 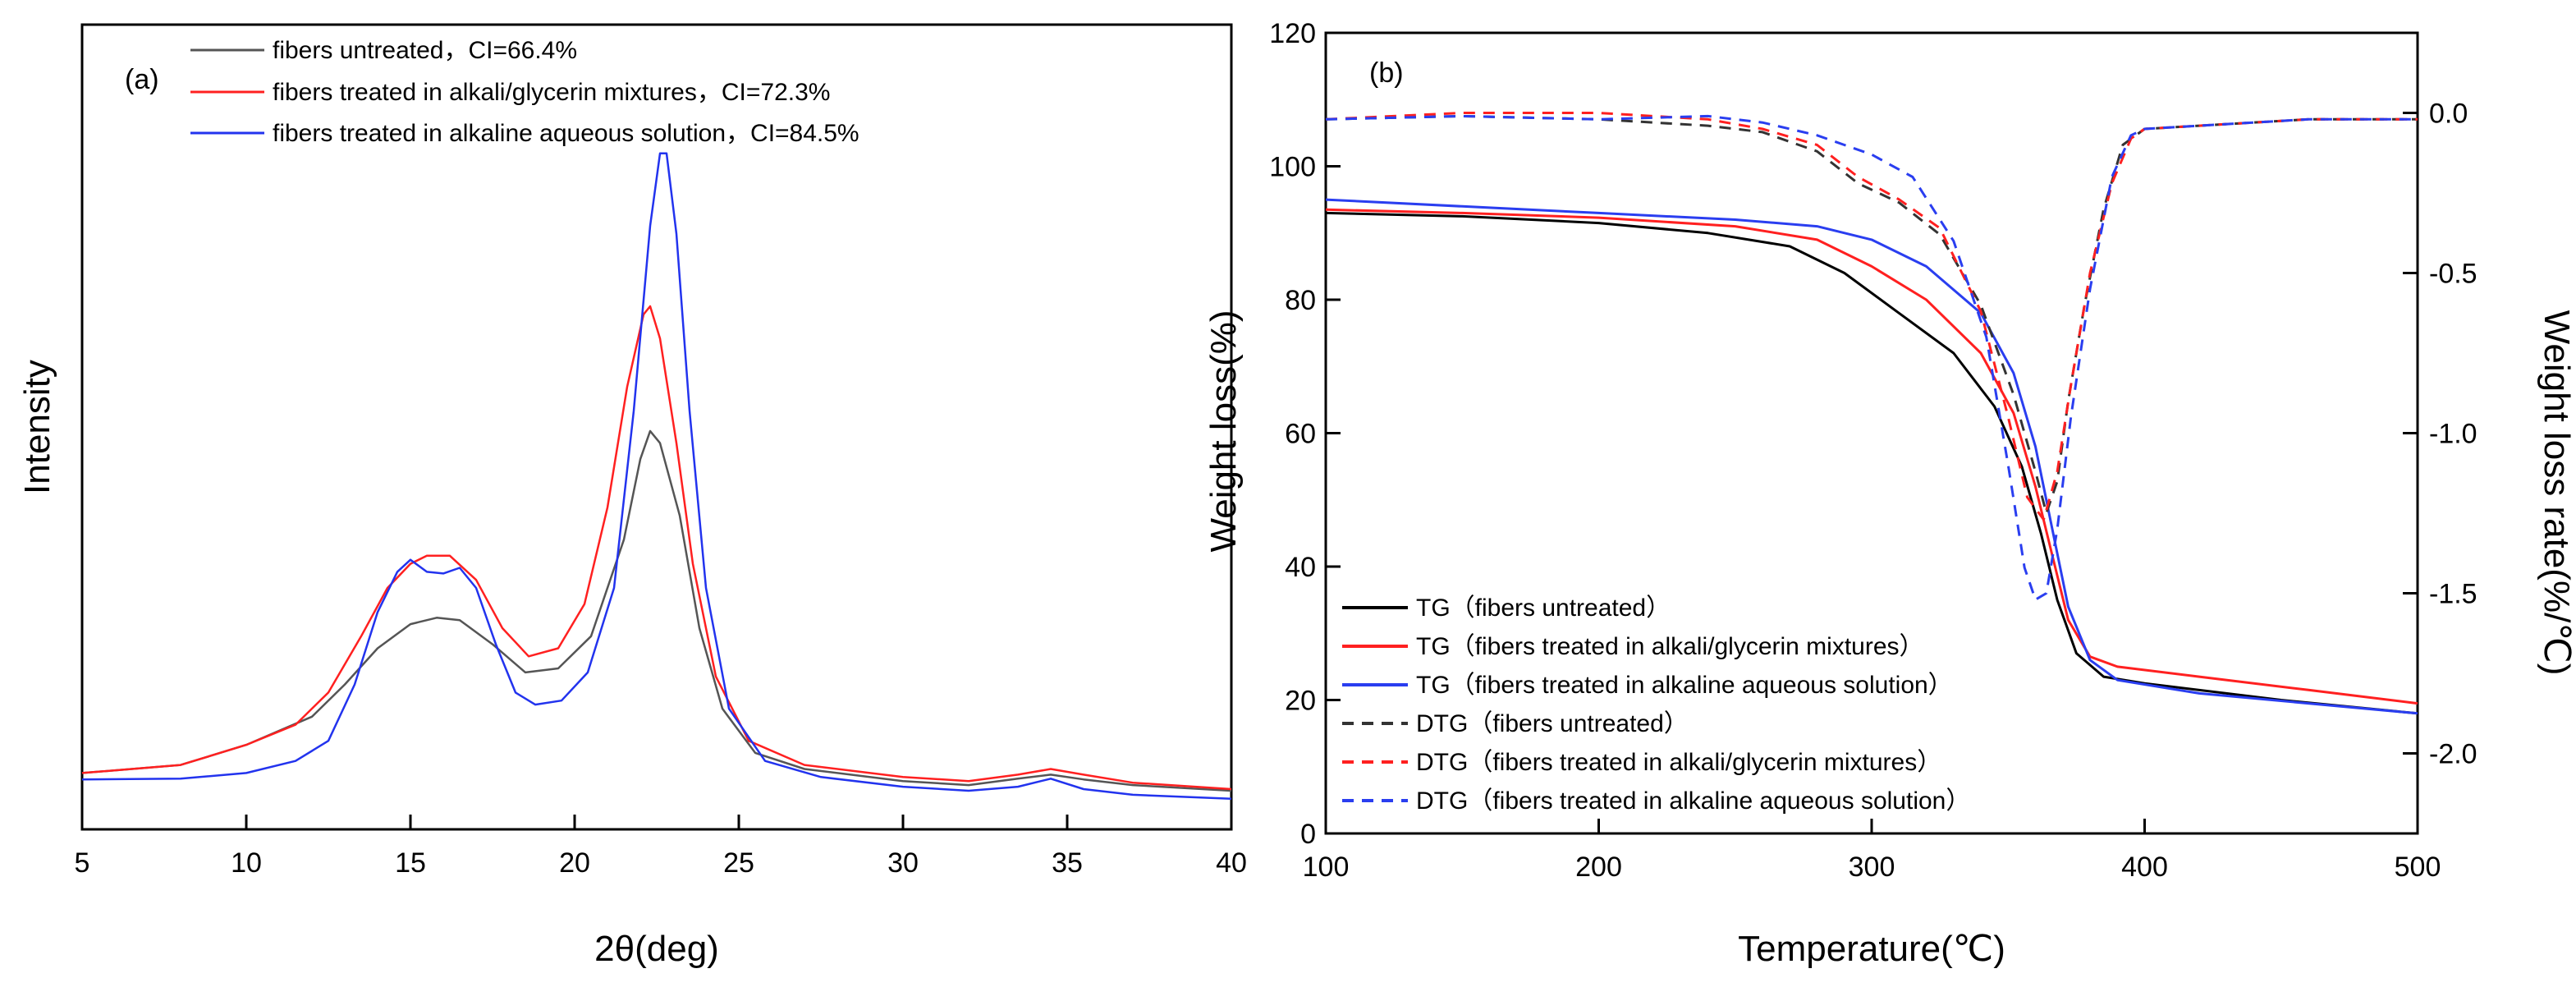 What do you see at coordinates (1301, 434) in the screenshot?
I see `panel-b-y-tick-label: 60` at bounding box center [1301, 434].